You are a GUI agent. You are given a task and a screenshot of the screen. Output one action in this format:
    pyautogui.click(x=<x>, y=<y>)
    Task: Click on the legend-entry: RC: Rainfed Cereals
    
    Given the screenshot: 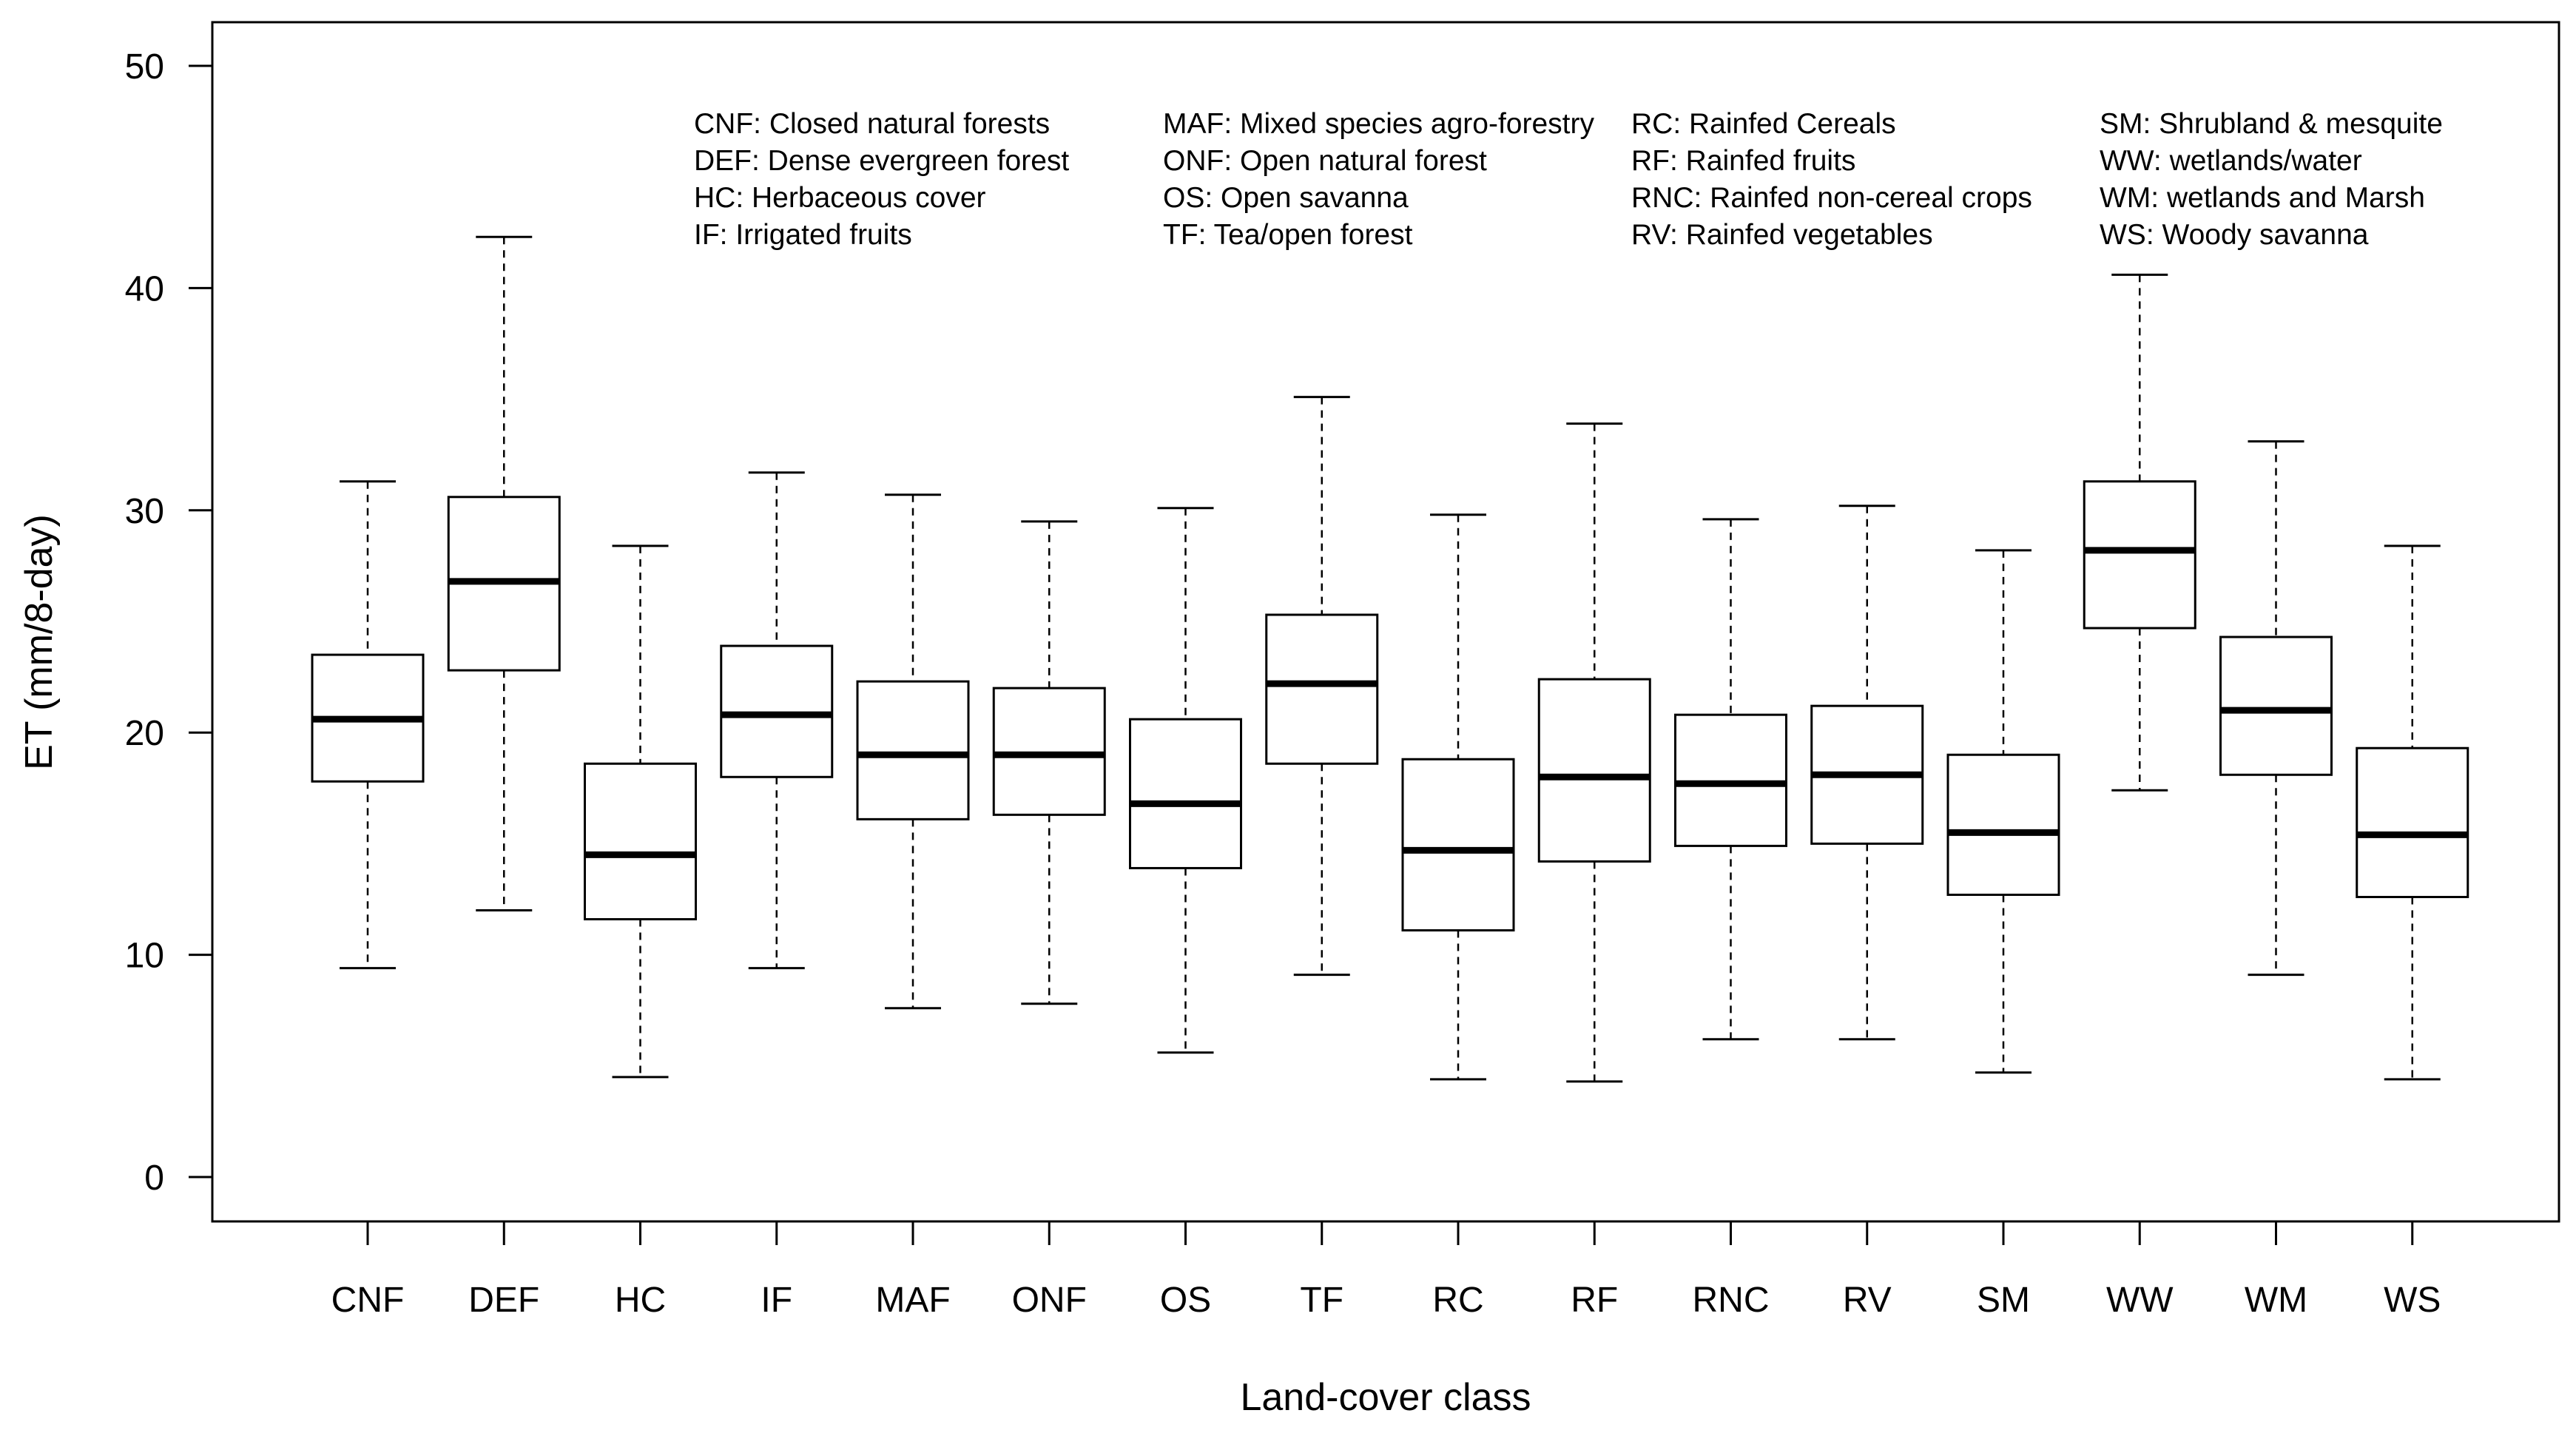 What is the action you would take?
    pyautogui.click(x=1763, y=124)
    